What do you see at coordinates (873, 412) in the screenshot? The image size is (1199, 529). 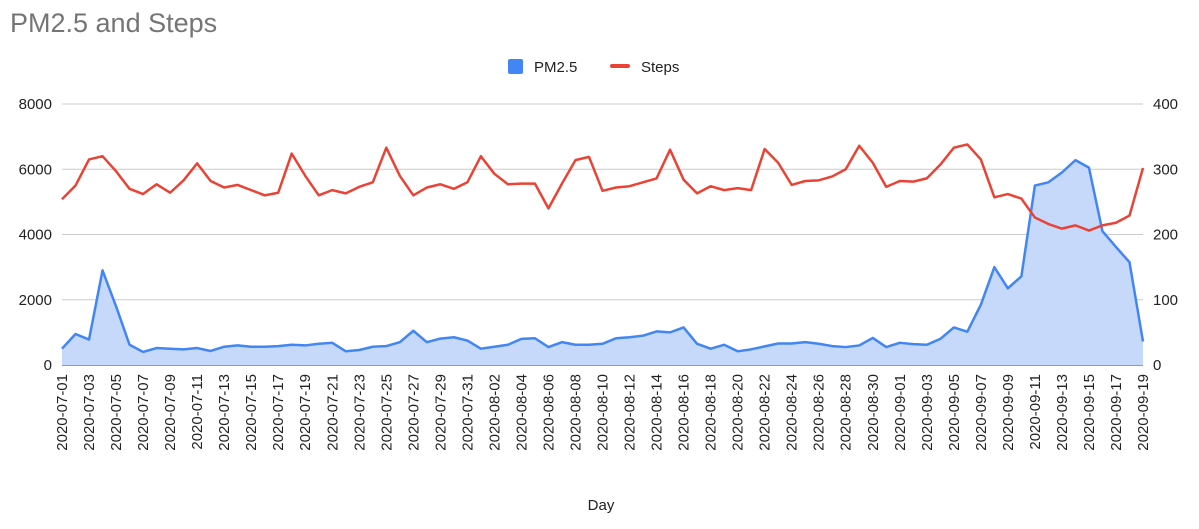 I see `x-tick-label: 2020-08-30` at bounding box center [873, 412].